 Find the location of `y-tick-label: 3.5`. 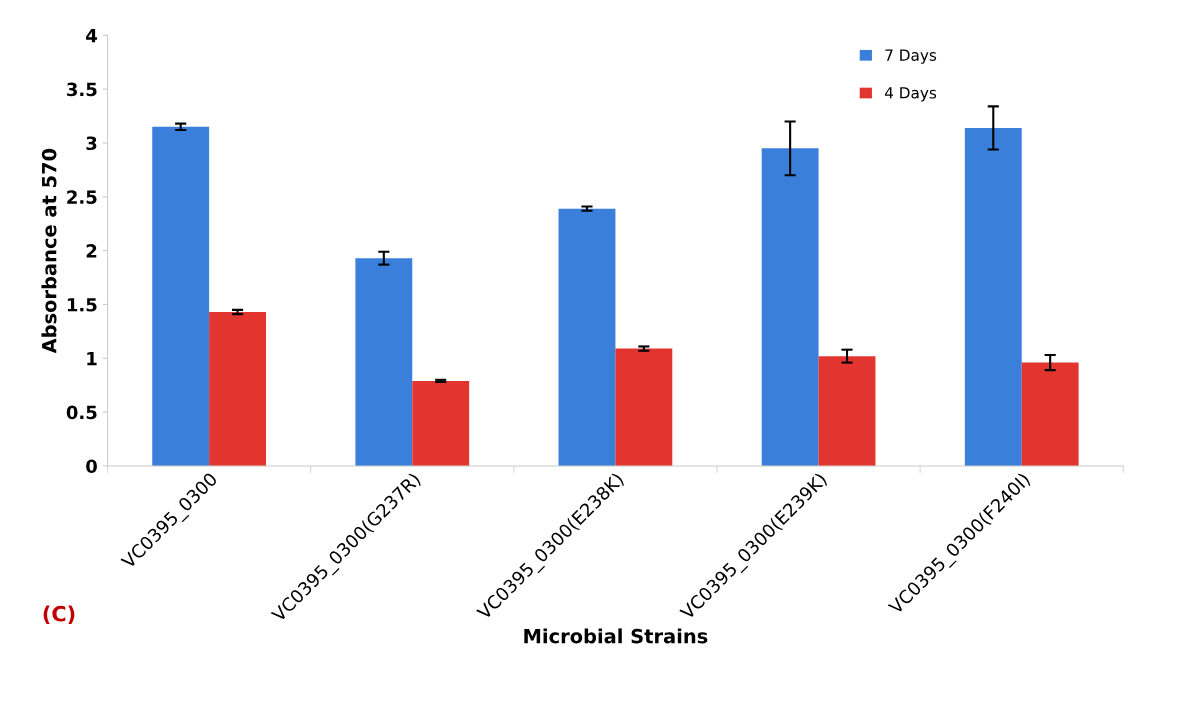

y-tick-label: 3.5 is located at coordinates (82, 89).